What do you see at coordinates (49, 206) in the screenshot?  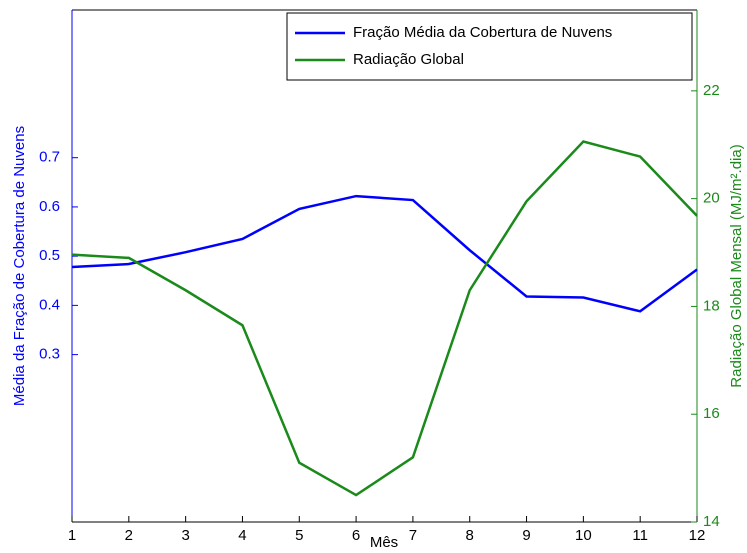 I see `y-tick-label: 0.6` at bounding box center [49, 206].